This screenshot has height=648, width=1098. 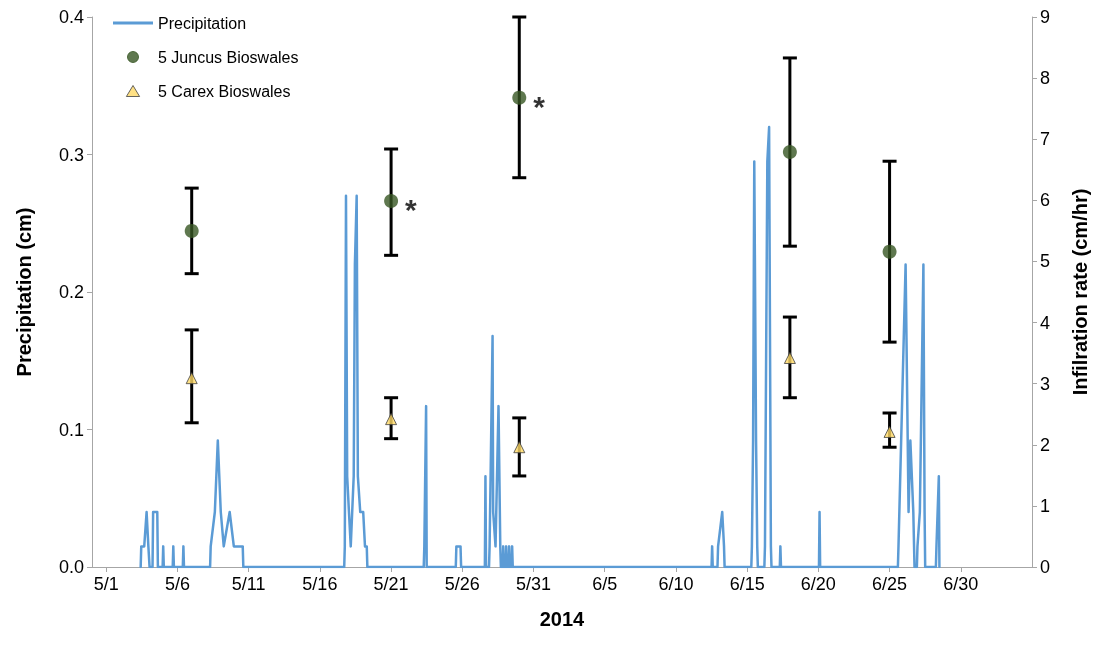 I want to click on y2-tick-label: 8, so click(x=1045, y=78).